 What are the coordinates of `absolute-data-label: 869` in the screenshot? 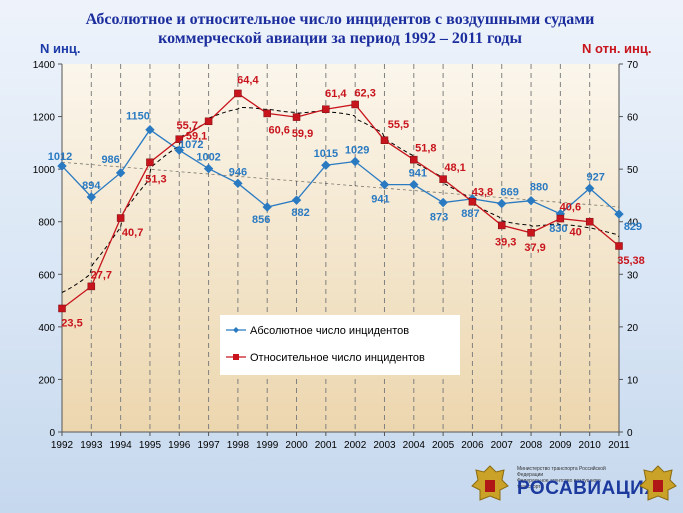 It's located at (510, 193).